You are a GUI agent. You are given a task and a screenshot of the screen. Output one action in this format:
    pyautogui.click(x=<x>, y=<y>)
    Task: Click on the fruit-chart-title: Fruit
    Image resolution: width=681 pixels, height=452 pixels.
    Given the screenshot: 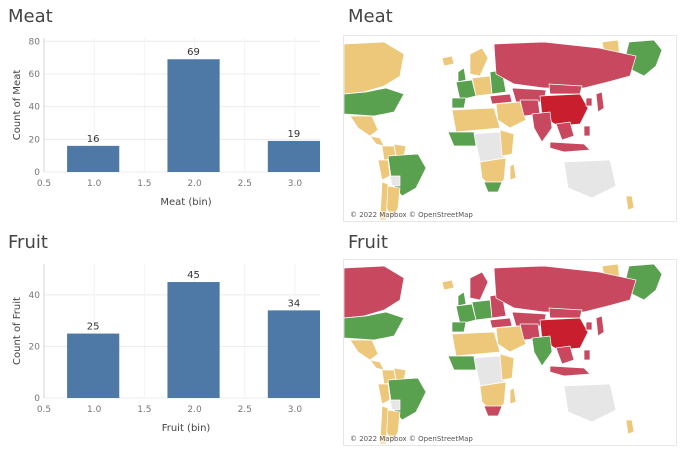 What is the action you would take?
    pyautogui.click(x=28, y=242)
    